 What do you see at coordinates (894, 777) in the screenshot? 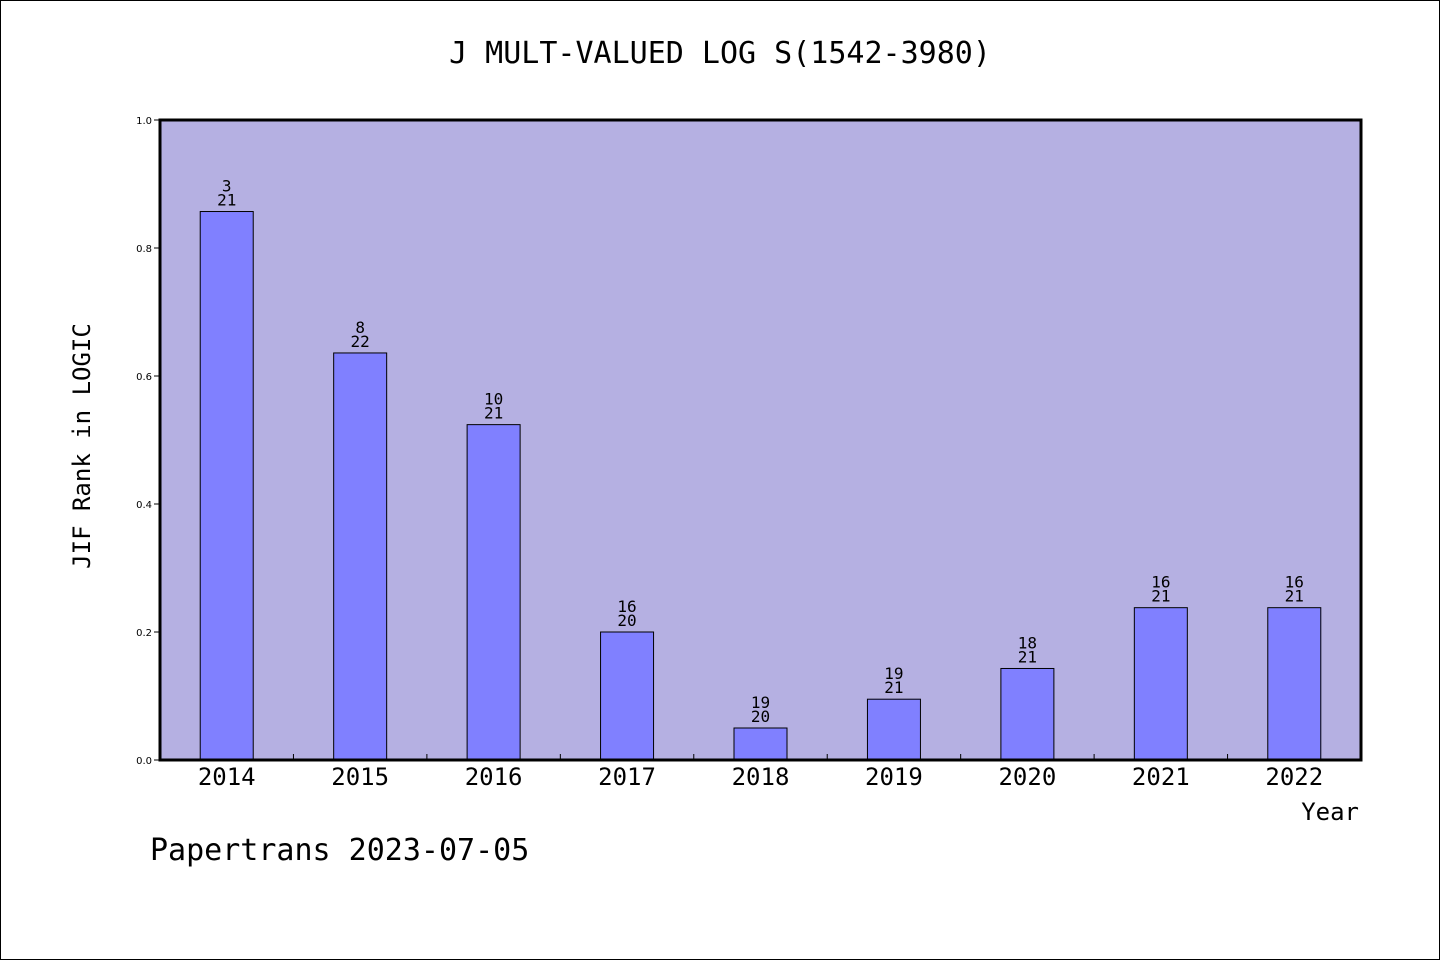
I see `x-tick-label: 2019` at bounding box center [894, 777].